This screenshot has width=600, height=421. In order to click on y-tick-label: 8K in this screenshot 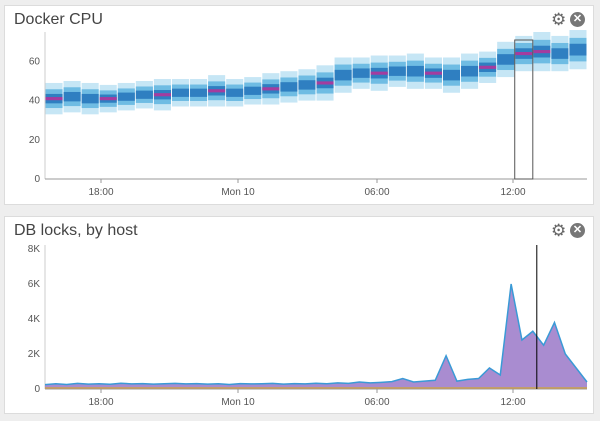, I will do `click(34, 249)`.